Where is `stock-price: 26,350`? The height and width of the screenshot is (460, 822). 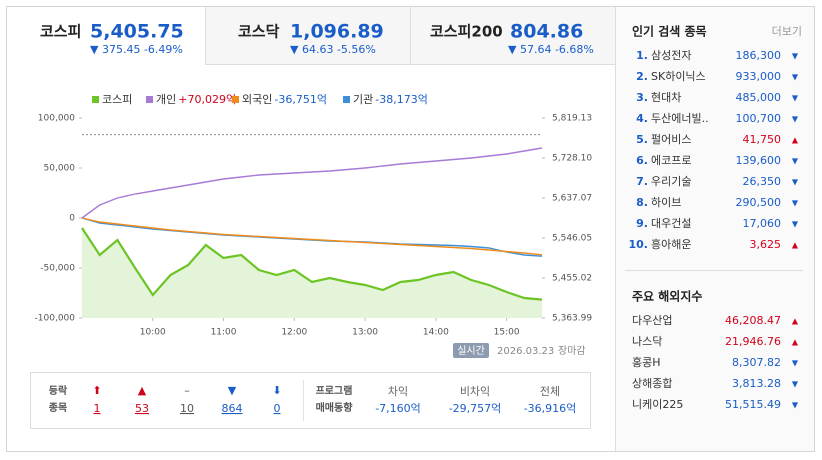
stock-price: 26,350 is located at coordinates (762, 181).